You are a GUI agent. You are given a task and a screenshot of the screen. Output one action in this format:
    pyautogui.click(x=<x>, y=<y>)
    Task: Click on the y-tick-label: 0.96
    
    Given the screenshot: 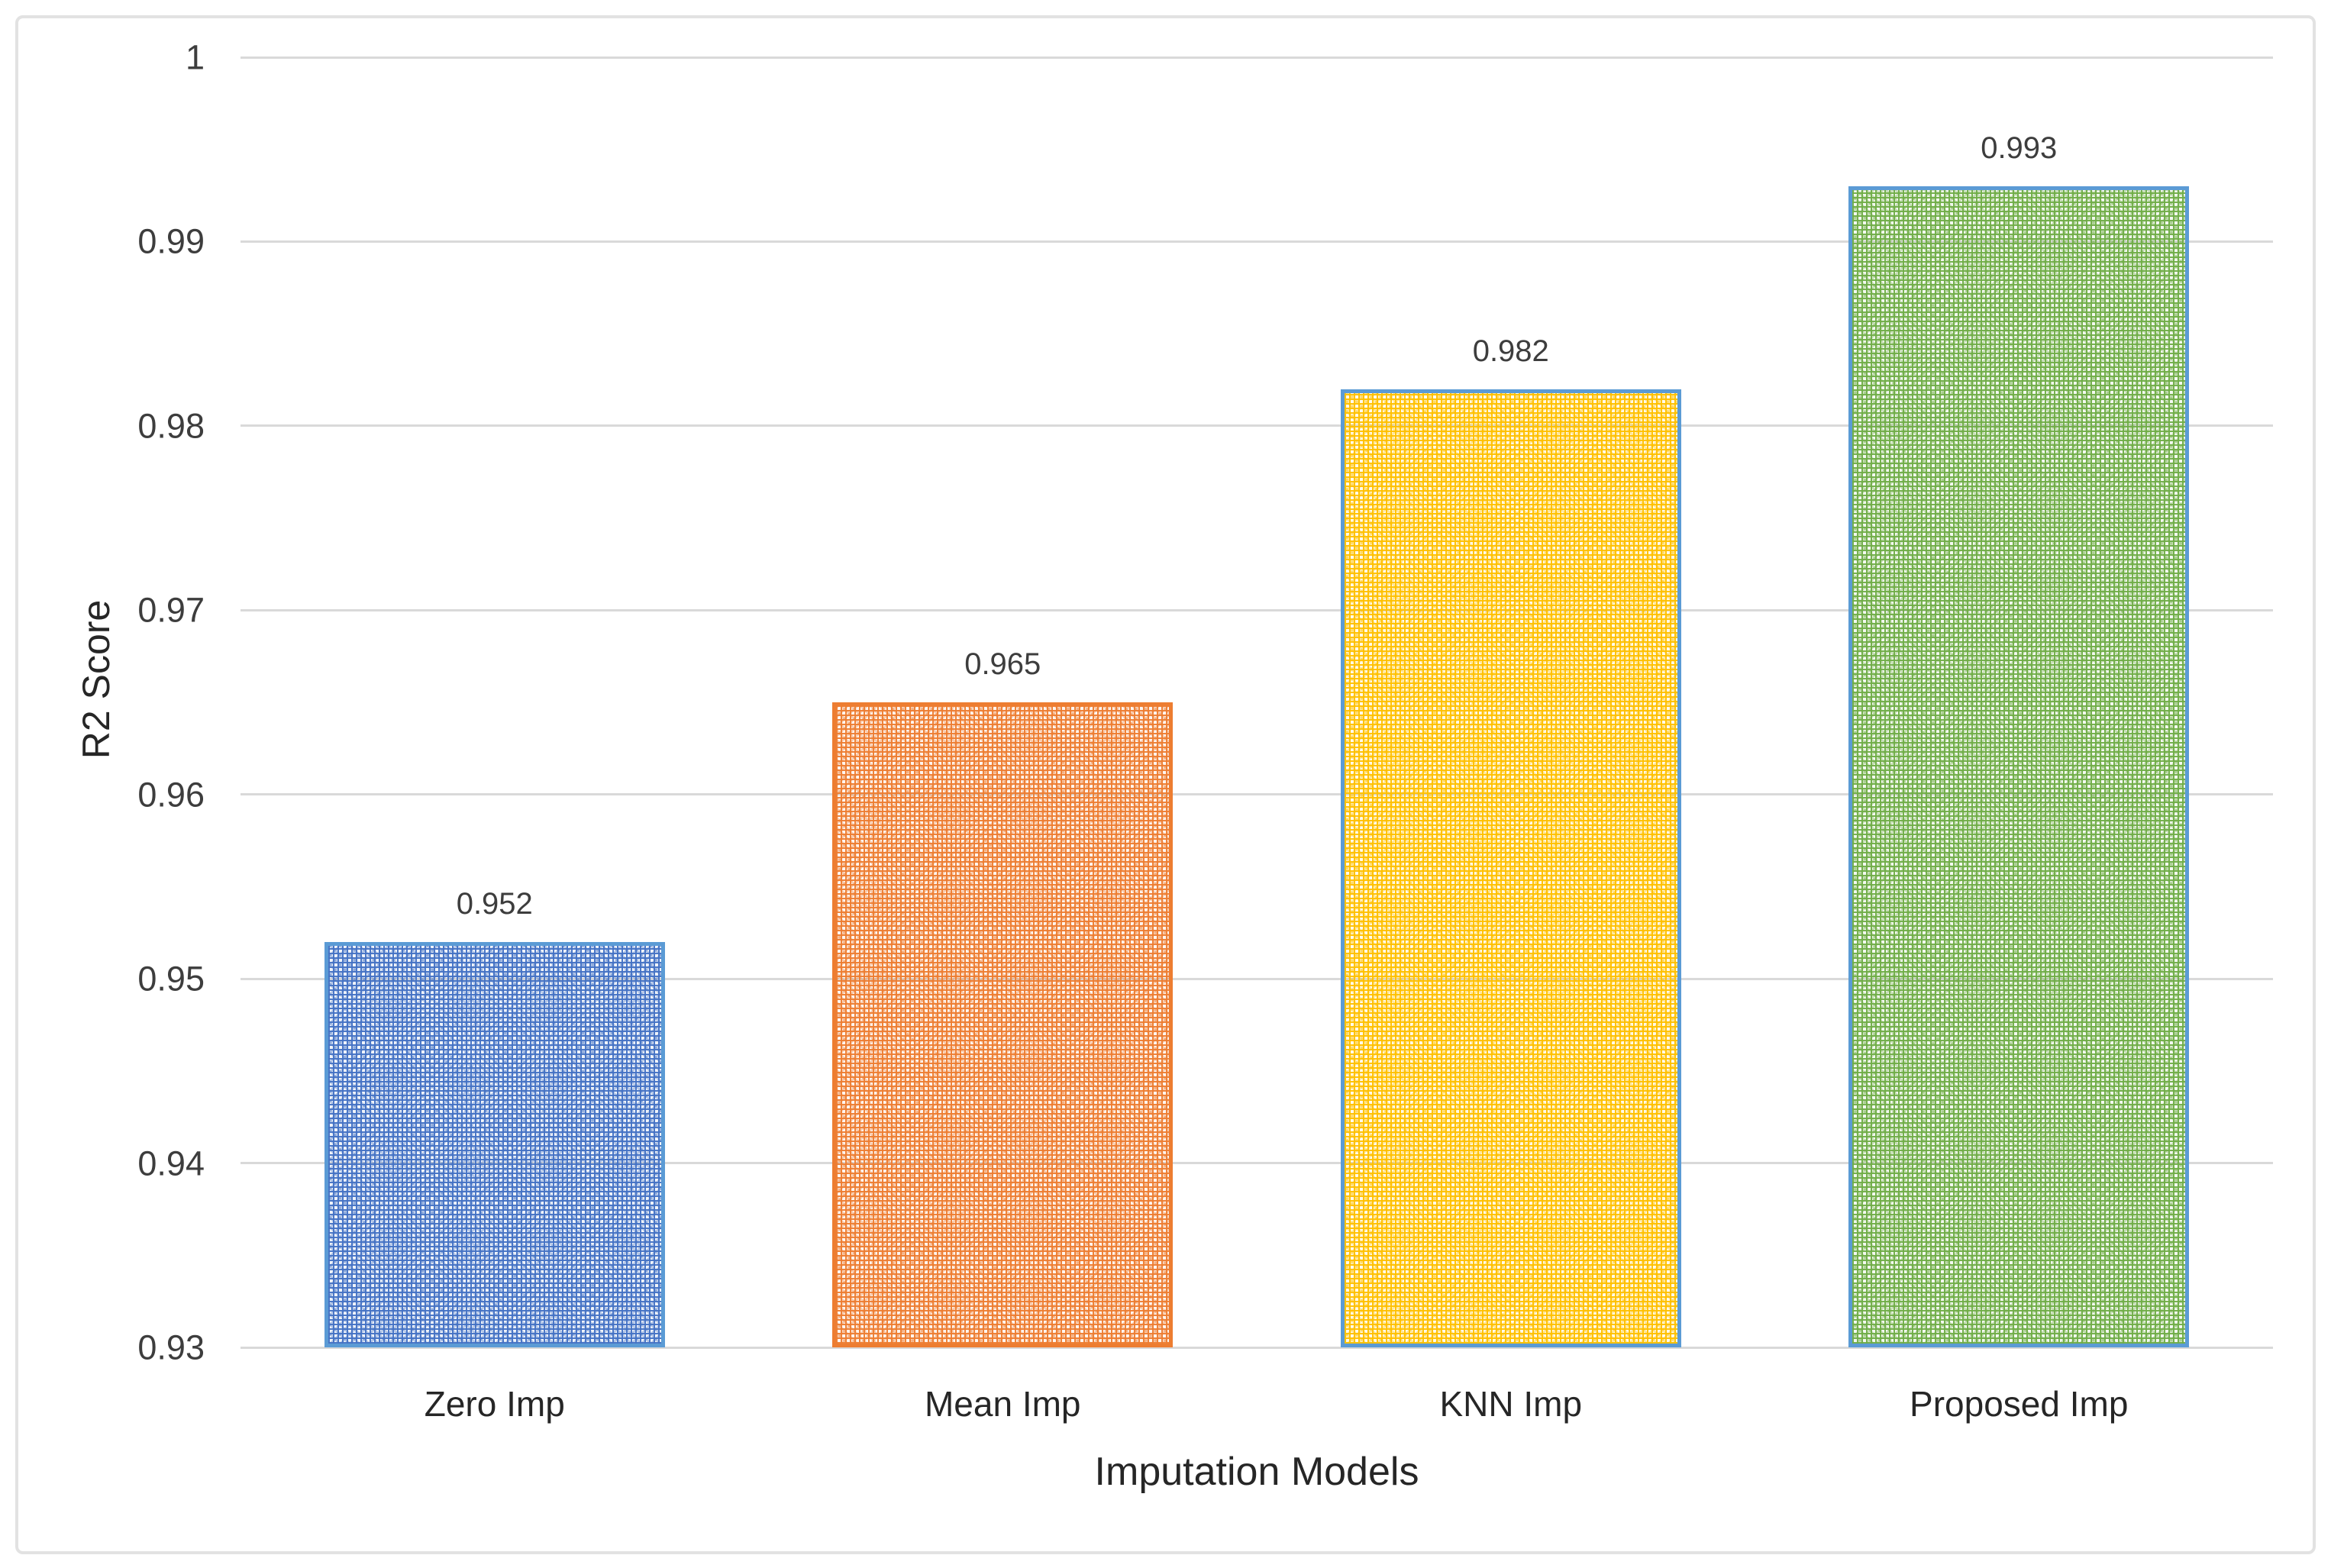 What is the action you would take?
    pyautogui.click(x=171, y=795)
    